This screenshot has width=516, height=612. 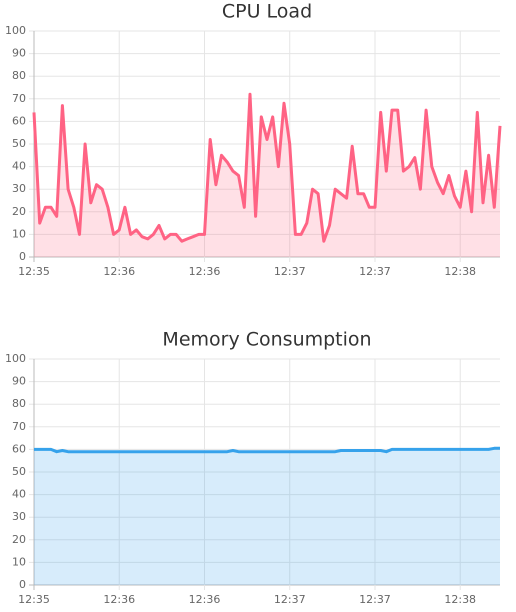 What do you see at coordinates (267, 12) in the screenshot?
I see `chart-title: CPU Load` at bounding box center [267, 12].